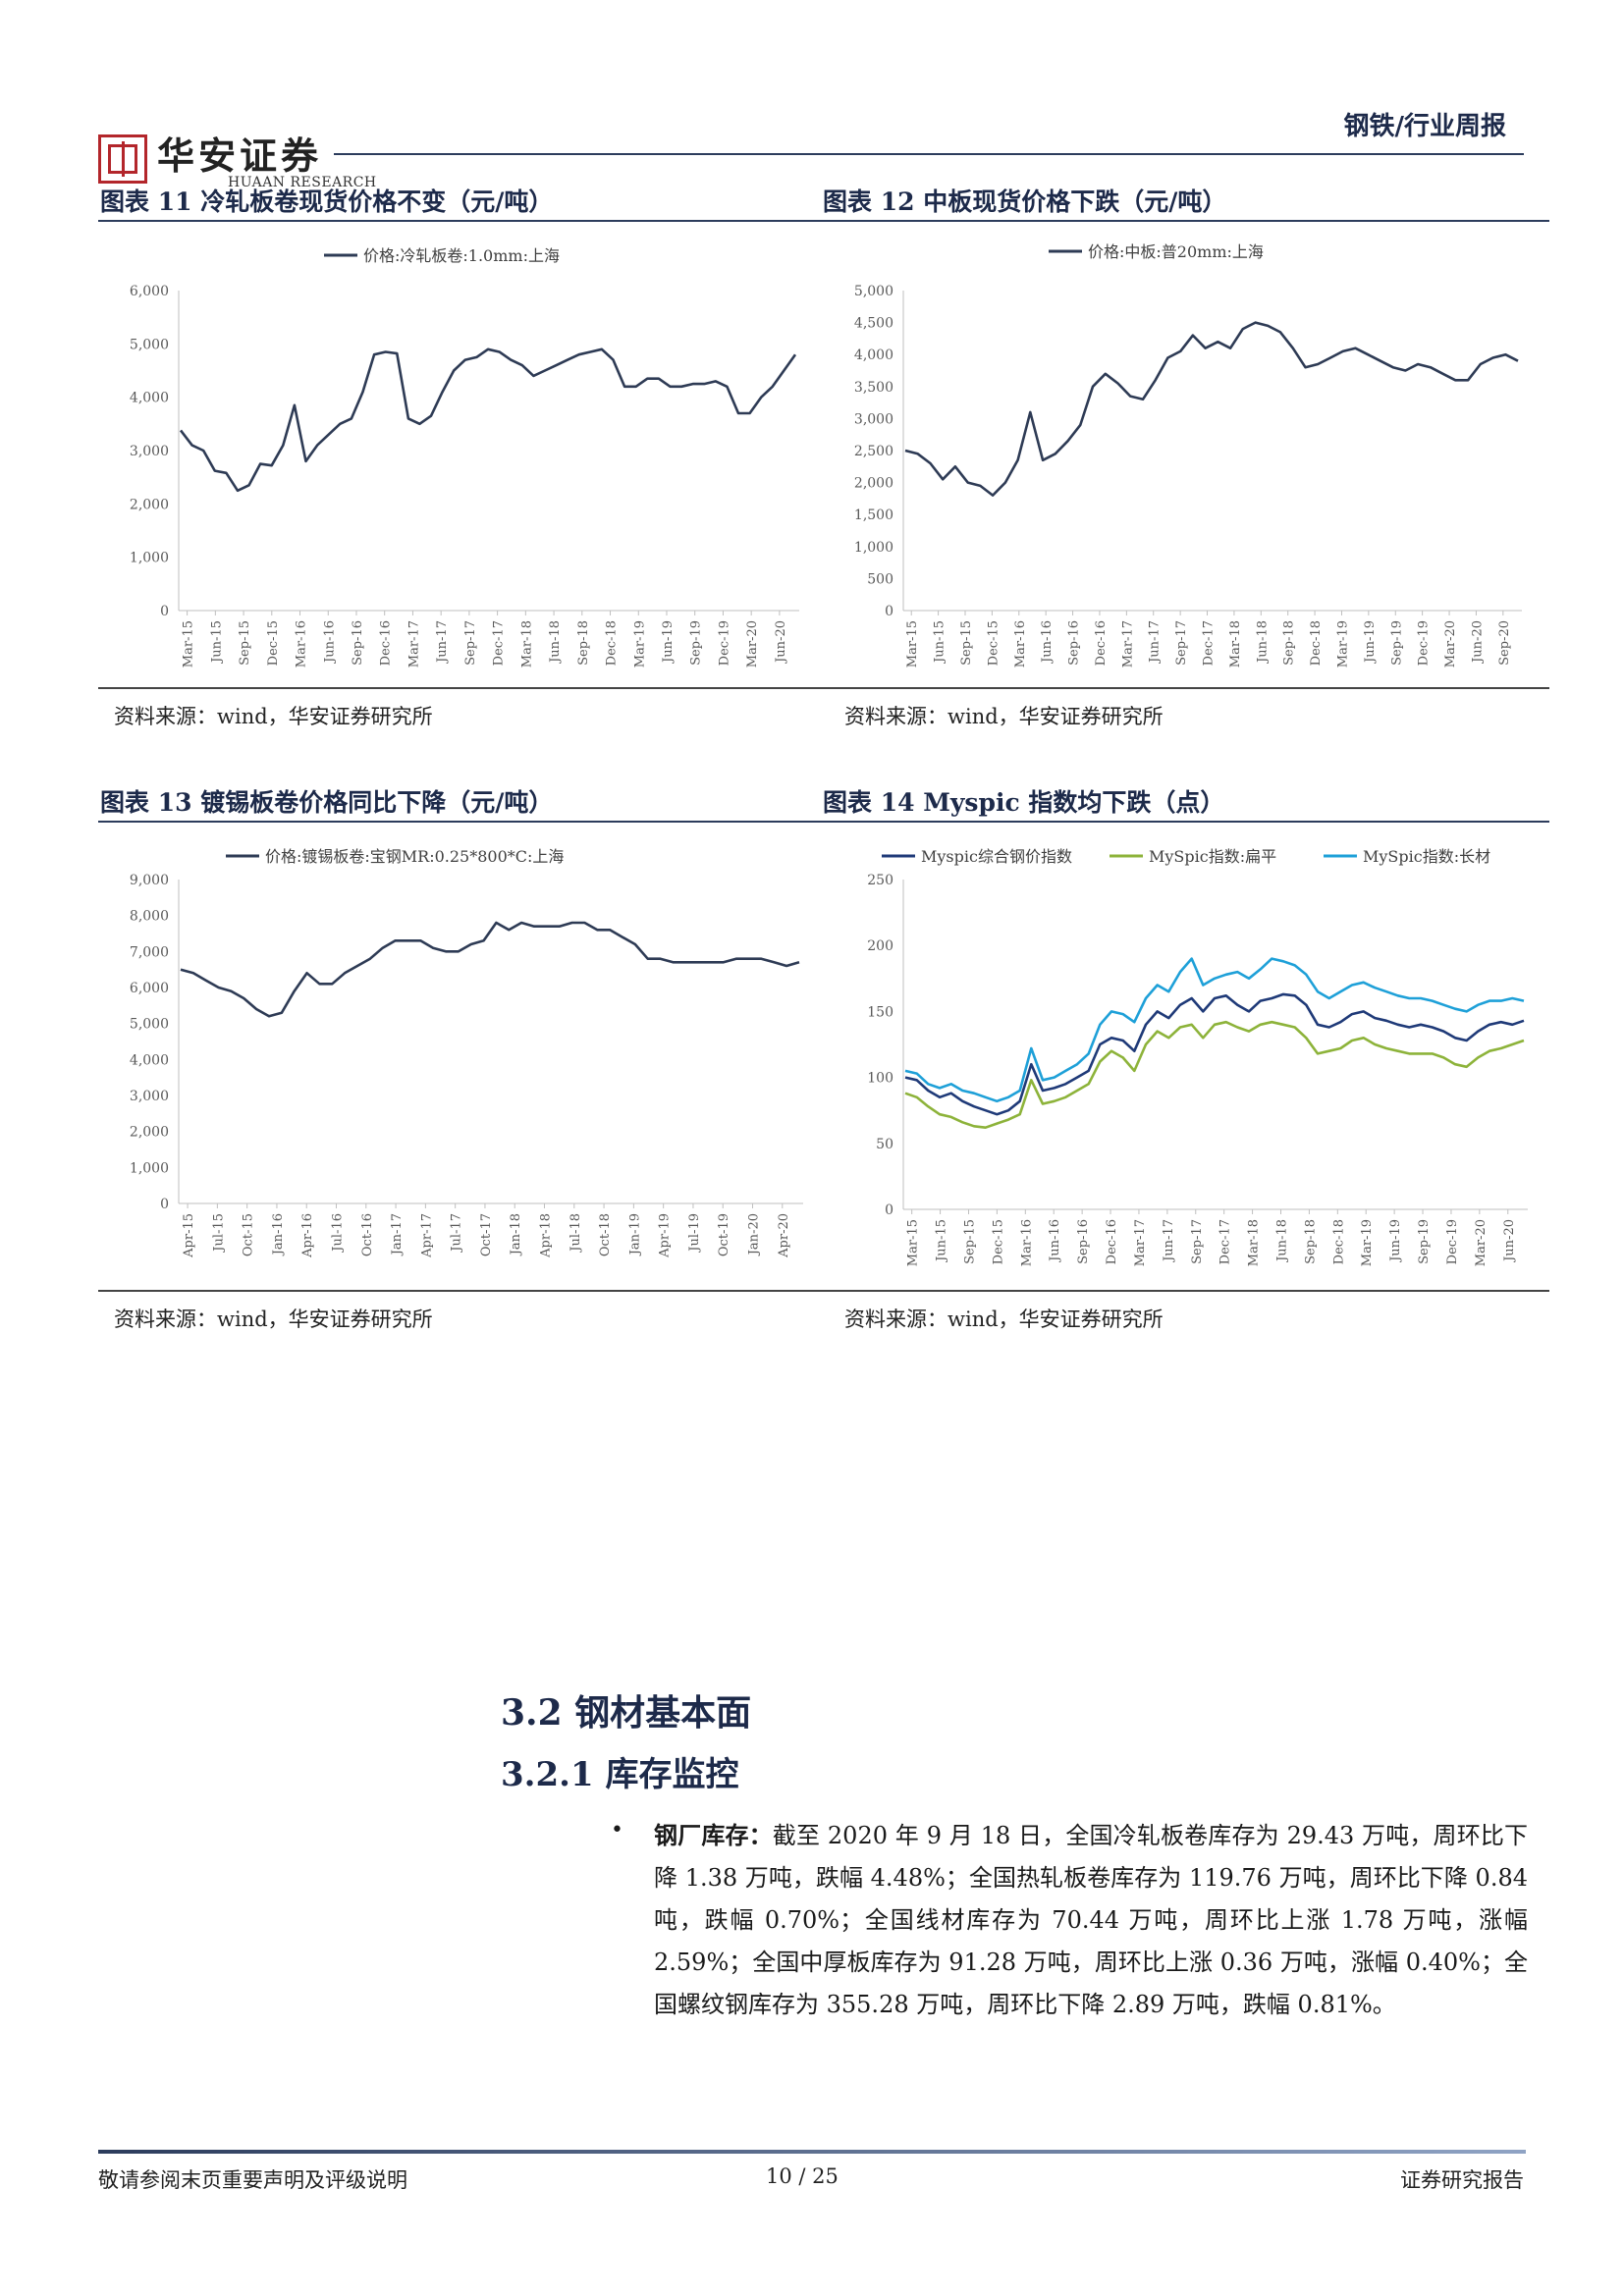  I want to click on legend-label: 价格:冷轧板卷:1.0mm:上海, so click(461, 255).